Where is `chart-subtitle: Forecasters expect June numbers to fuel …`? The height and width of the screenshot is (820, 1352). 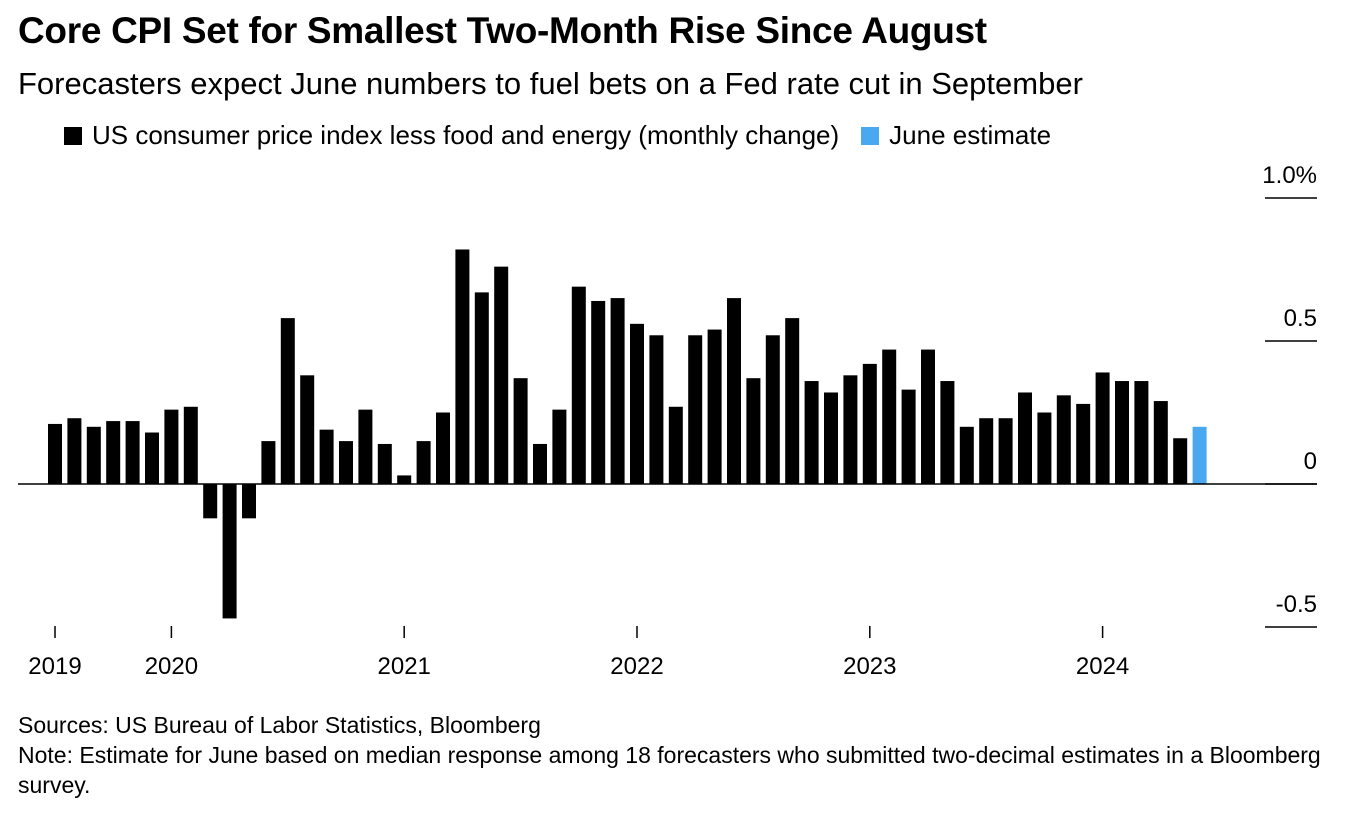
chart-subtitle: Forecasters expect June numbers to fuel … is located at coordinates (550, 83).